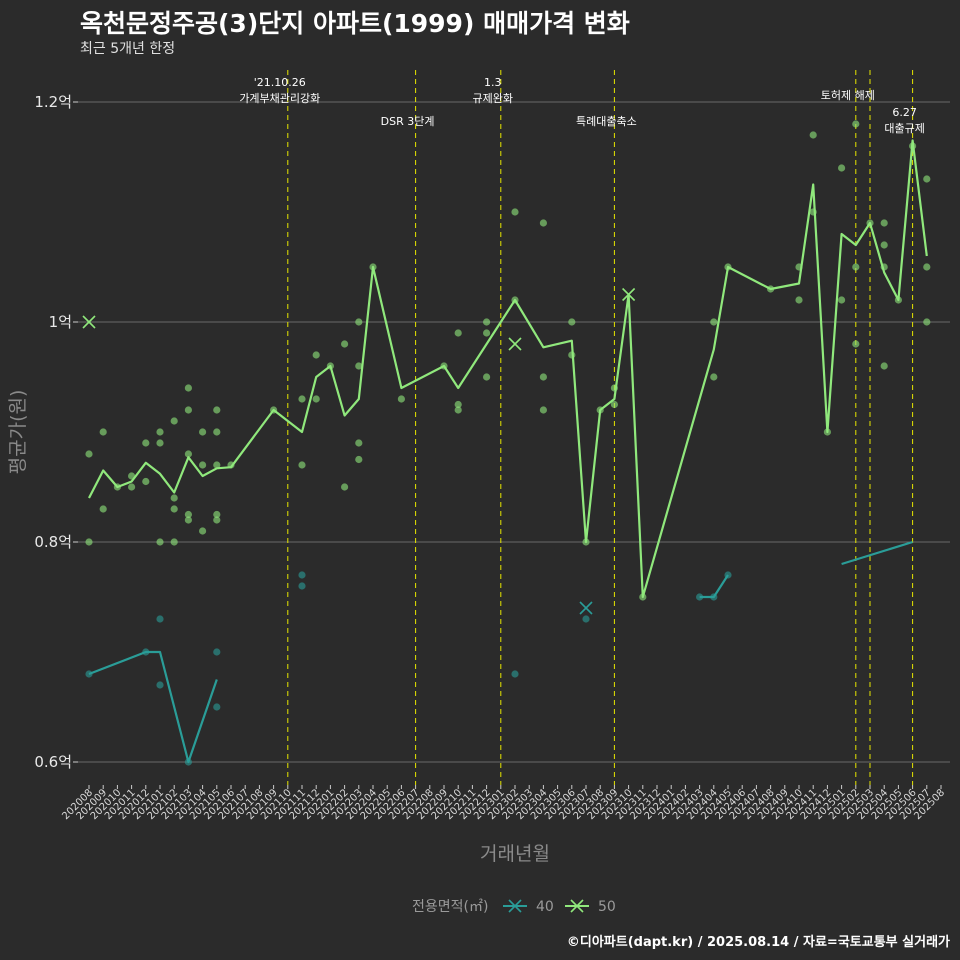  I want to click on y-tick-label: 0.8억, so click(53, 542).